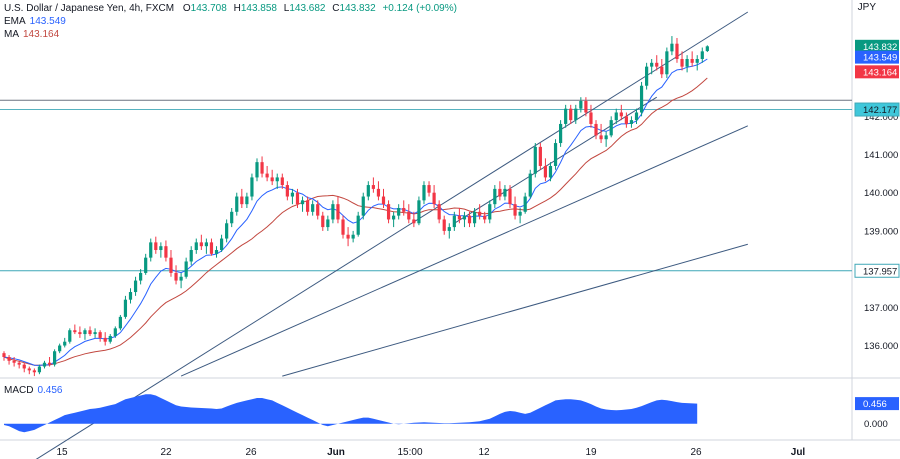 This screenshot has width=900, height=459. I want to click on time-tick-label: 12, so click(484, 452).